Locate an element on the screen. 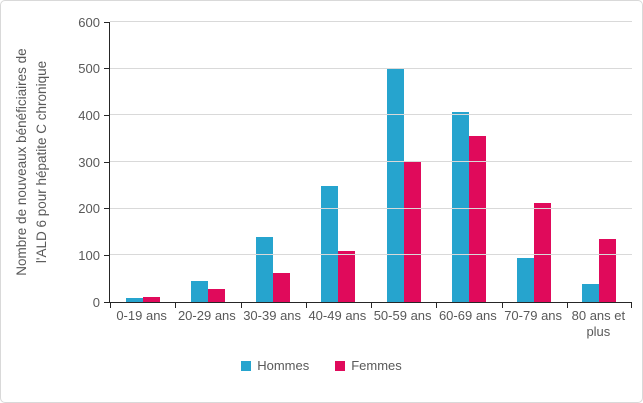 The width and height of the screenshot is (643, 403). y-tick-label: 500 is located at coordinates (89, 69).